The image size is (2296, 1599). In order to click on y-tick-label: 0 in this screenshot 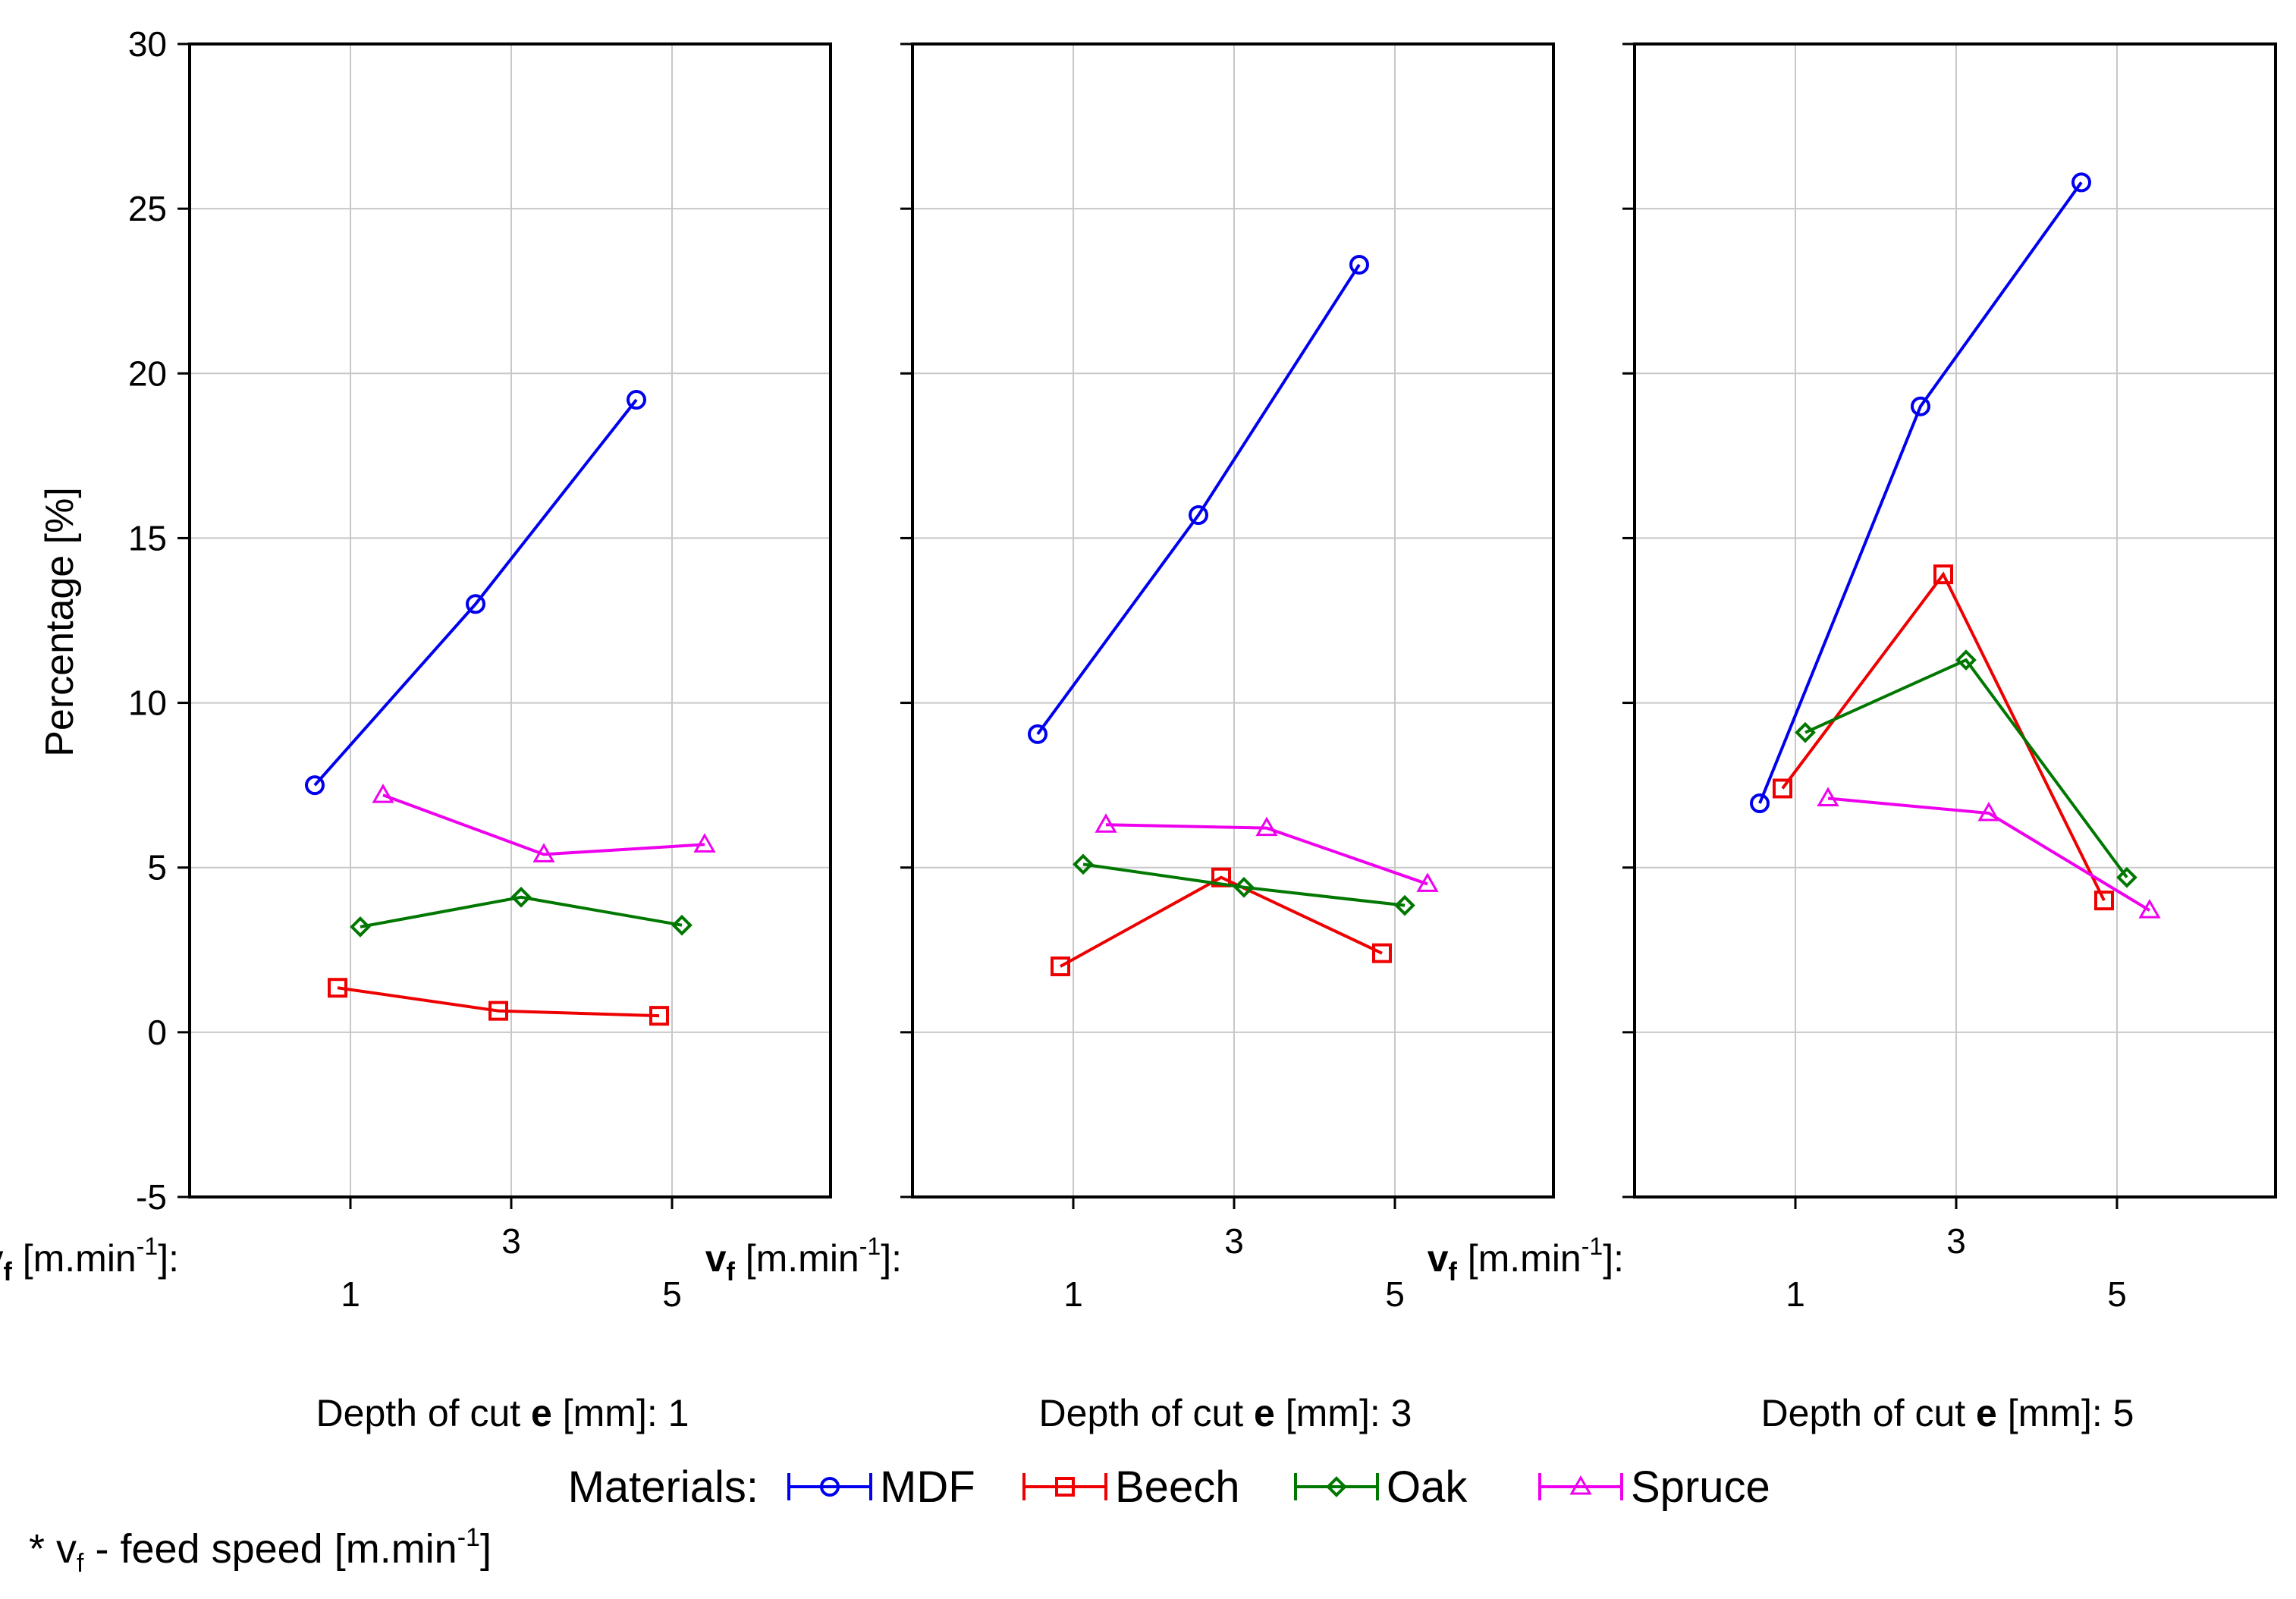, I will do `click(157, 1032)`.